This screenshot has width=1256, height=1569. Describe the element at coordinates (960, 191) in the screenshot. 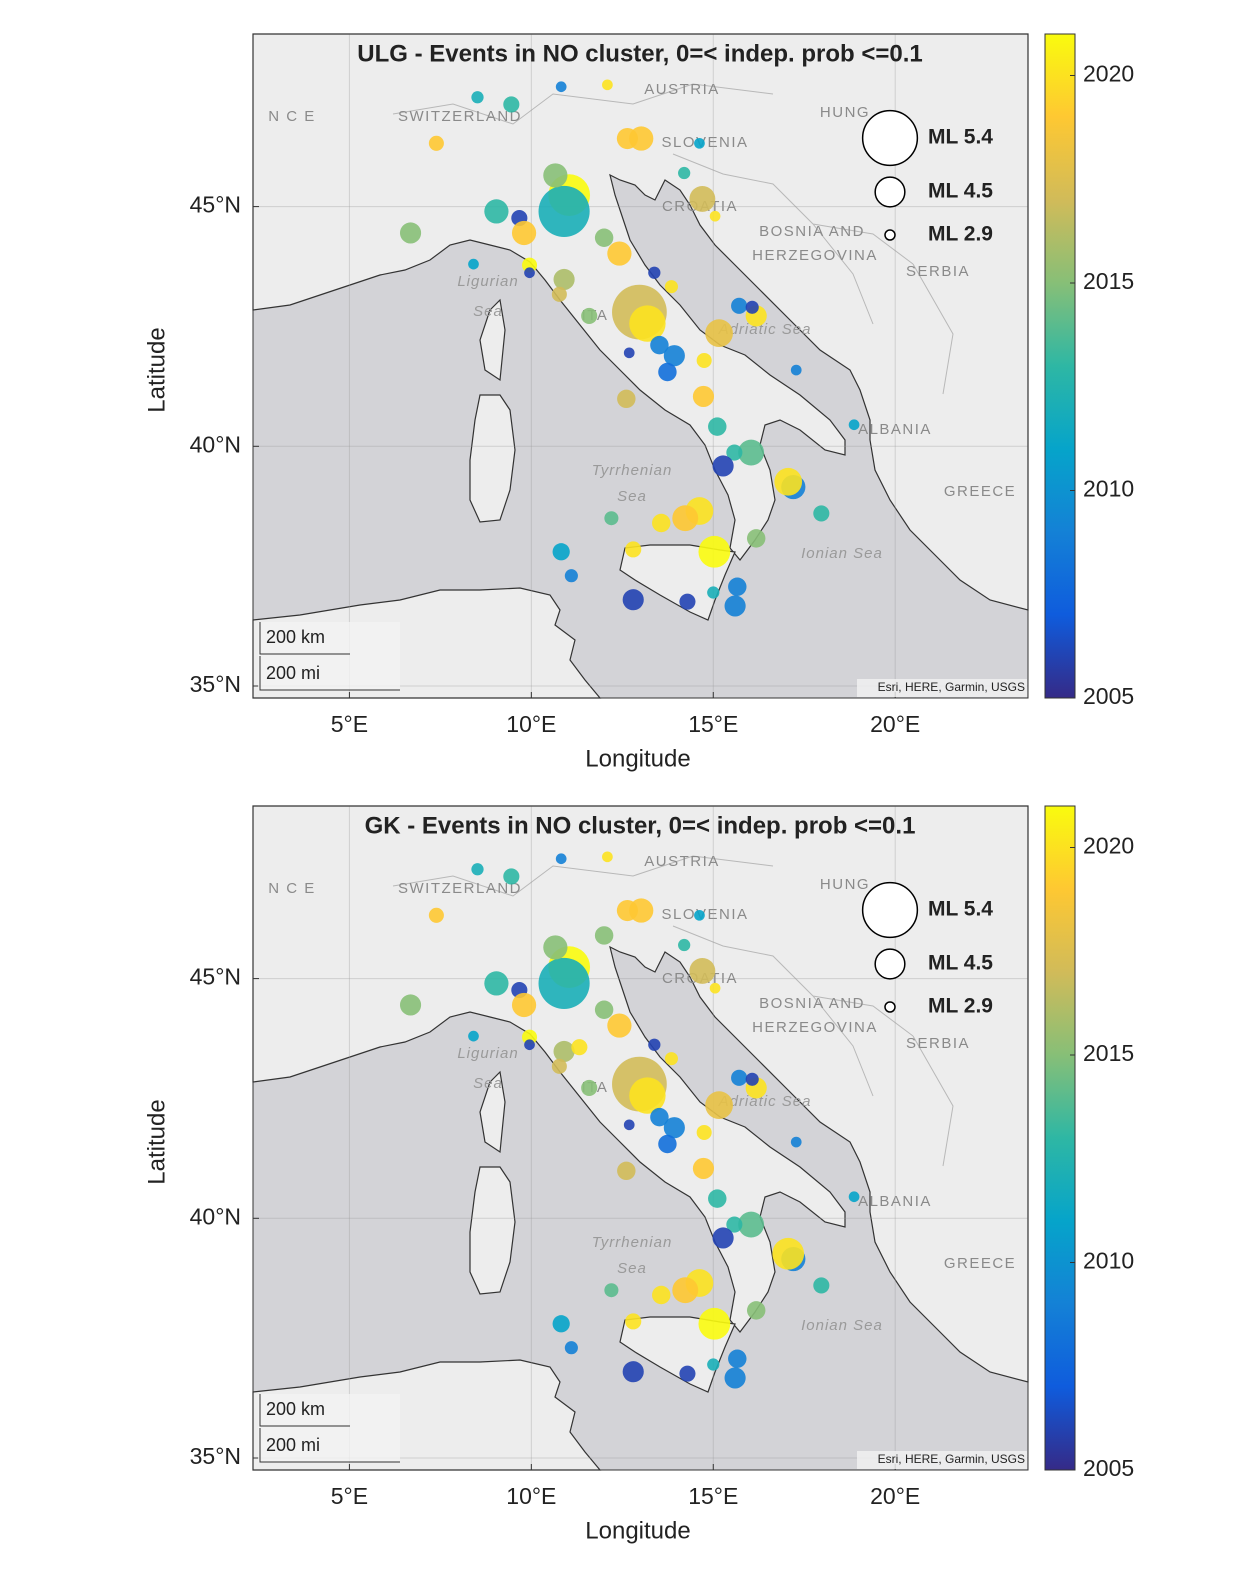

I see `size-legend-label: ML 4.5` at that location.